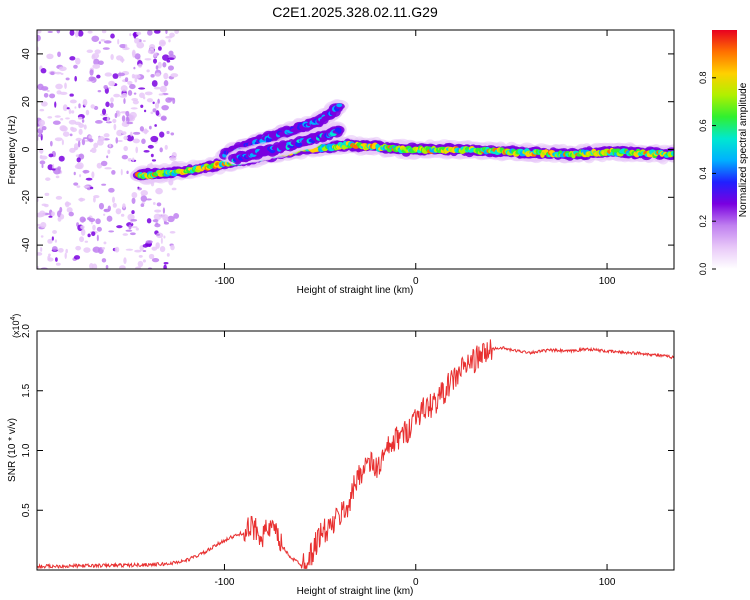 Image resolution: width=750 pixels, height=600 pixels. I want to click on chart-title: C2E1.2025.328.02.11.G29, so click(355, 12).